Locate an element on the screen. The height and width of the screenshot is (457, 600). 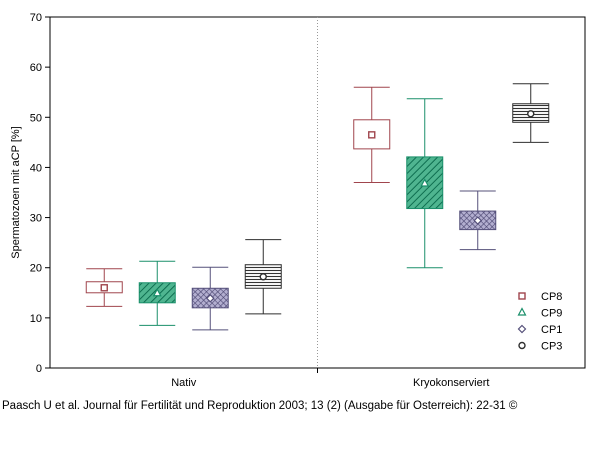
legend-marker-cp9 is located at coordinates (522, 311).